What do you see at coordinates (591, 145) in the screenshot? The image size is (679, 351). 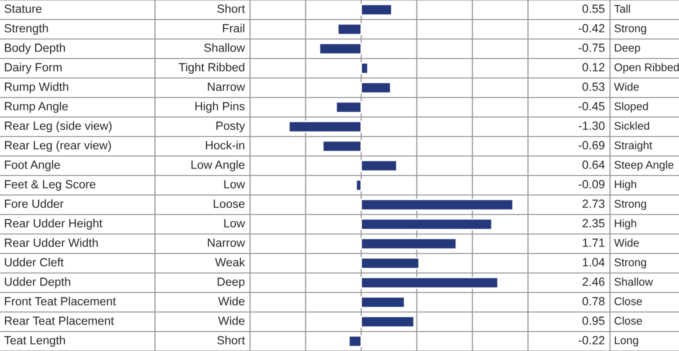 I see `data-label: -0.69` at bounding box center [591, 145].